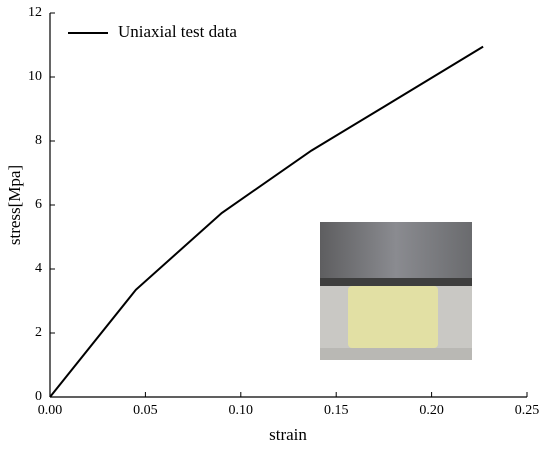  What do you see at coordinates (288, 434) in the screenshot?
I see `x-axis-title: strain` at bounding box center [288, 434].